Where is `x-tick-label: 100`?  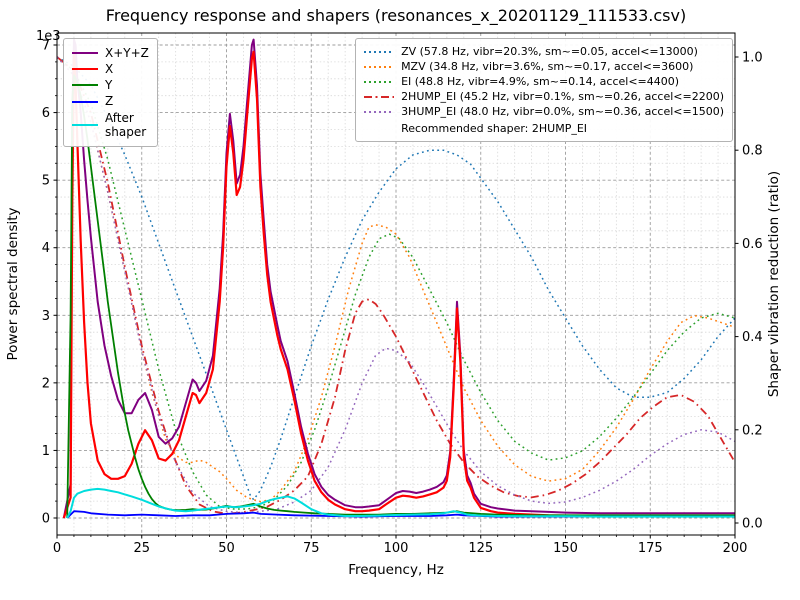
x-tick-label: 100 is located at coordinates (396, 548).